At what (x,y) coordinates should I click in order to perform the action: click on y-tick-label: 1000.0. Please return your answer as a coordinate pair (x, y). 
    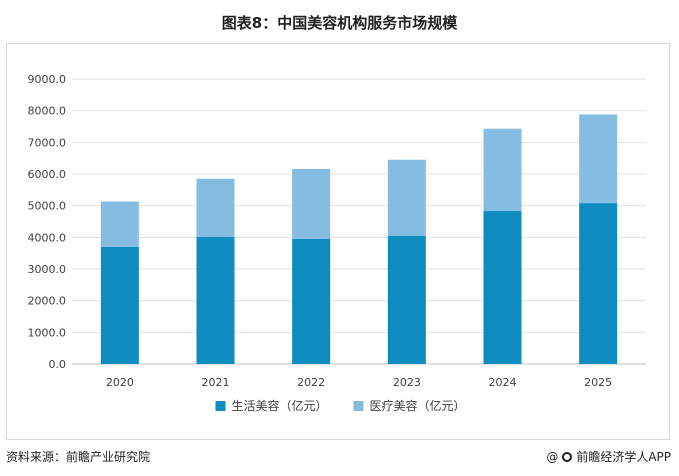
    Looking at the image, I should click on (47, 332).